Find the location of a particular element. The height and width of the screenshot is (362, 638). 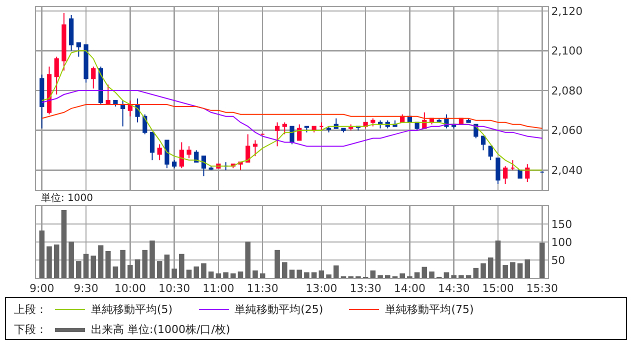

legend-title: 下段： is located at coordinates (30, 329).